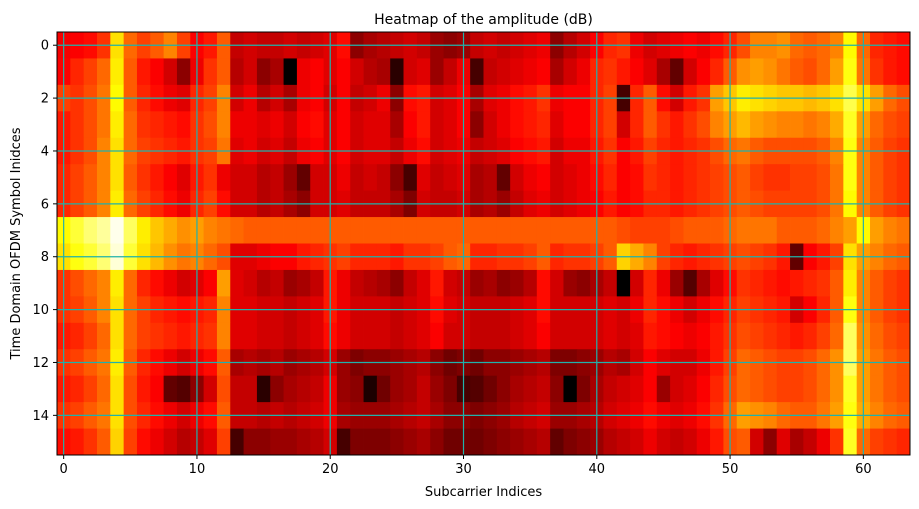 The width and height of the screenshot is (919, 509). What do you see at coordinates (44, 231) in the screenshot?
I see `y-axis-ticks: 0 2 4 6 8 10 12 14` at bounding box center [44, 231].